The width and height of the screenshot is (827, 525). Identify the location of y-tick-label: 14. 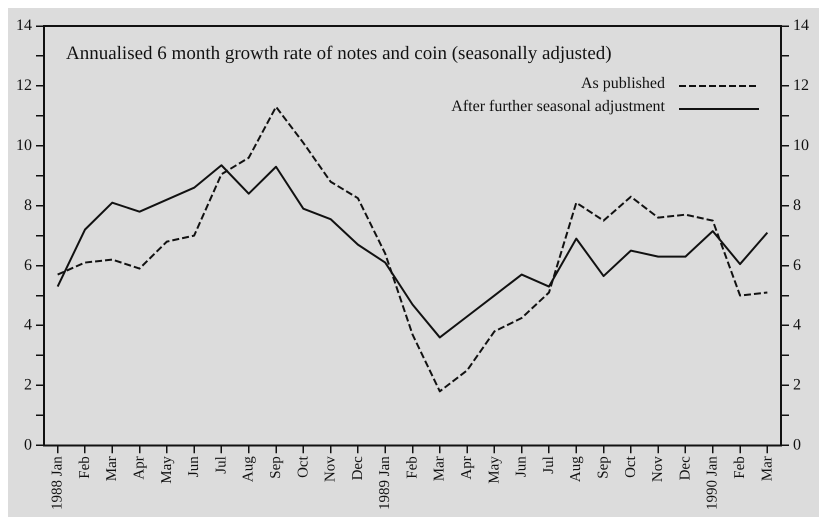
(24, 25).